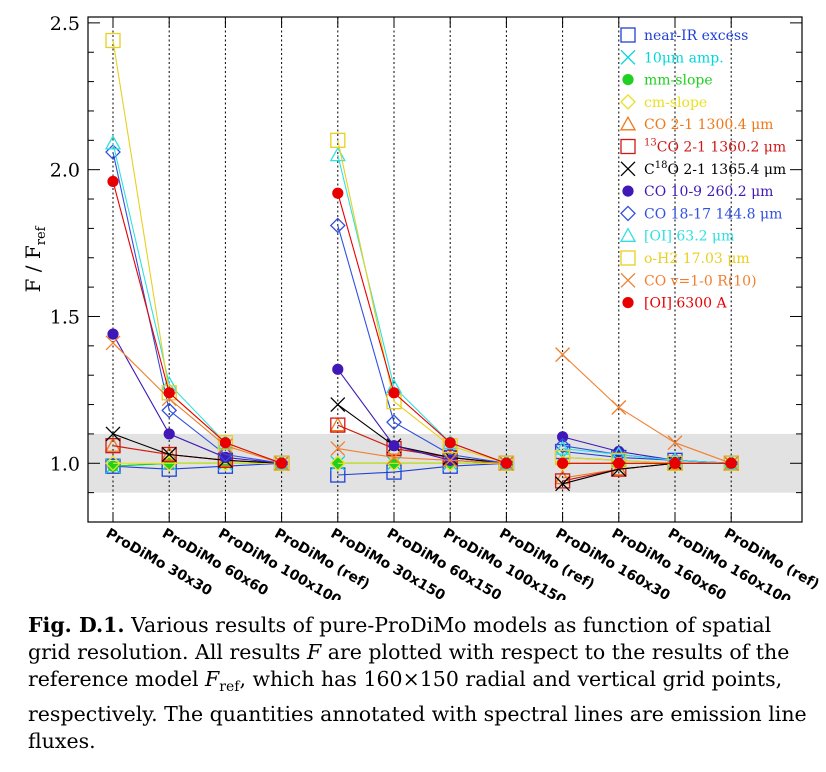 The image size is (826, 772). I want to click on legend-label-part: 13, so click(650, 143).